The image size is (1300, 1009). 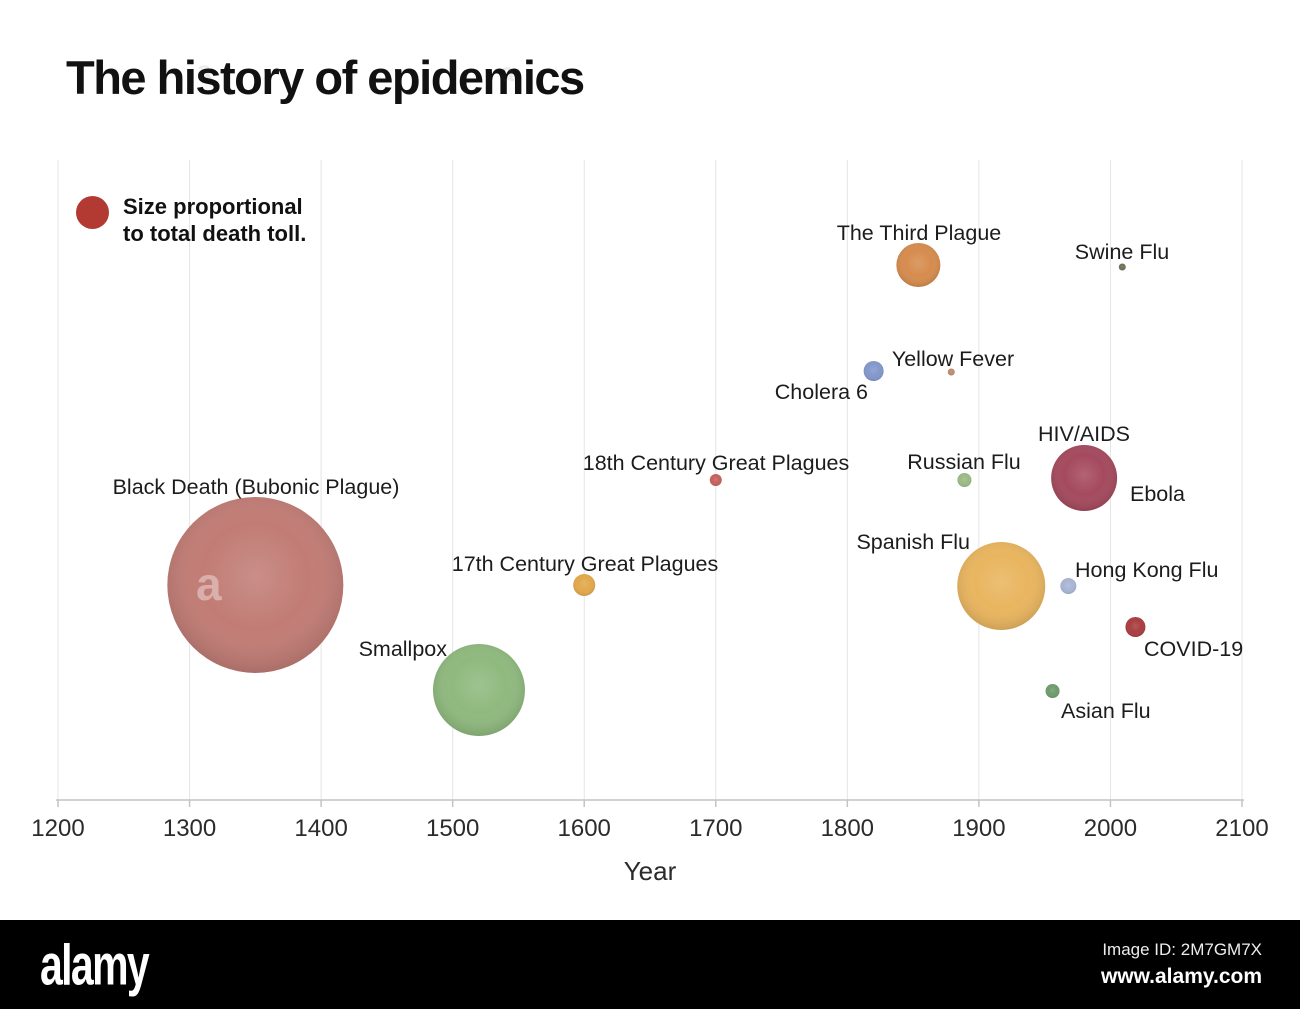 I want to click on axis-tick-label: 1700, so click(x=715, y=828).